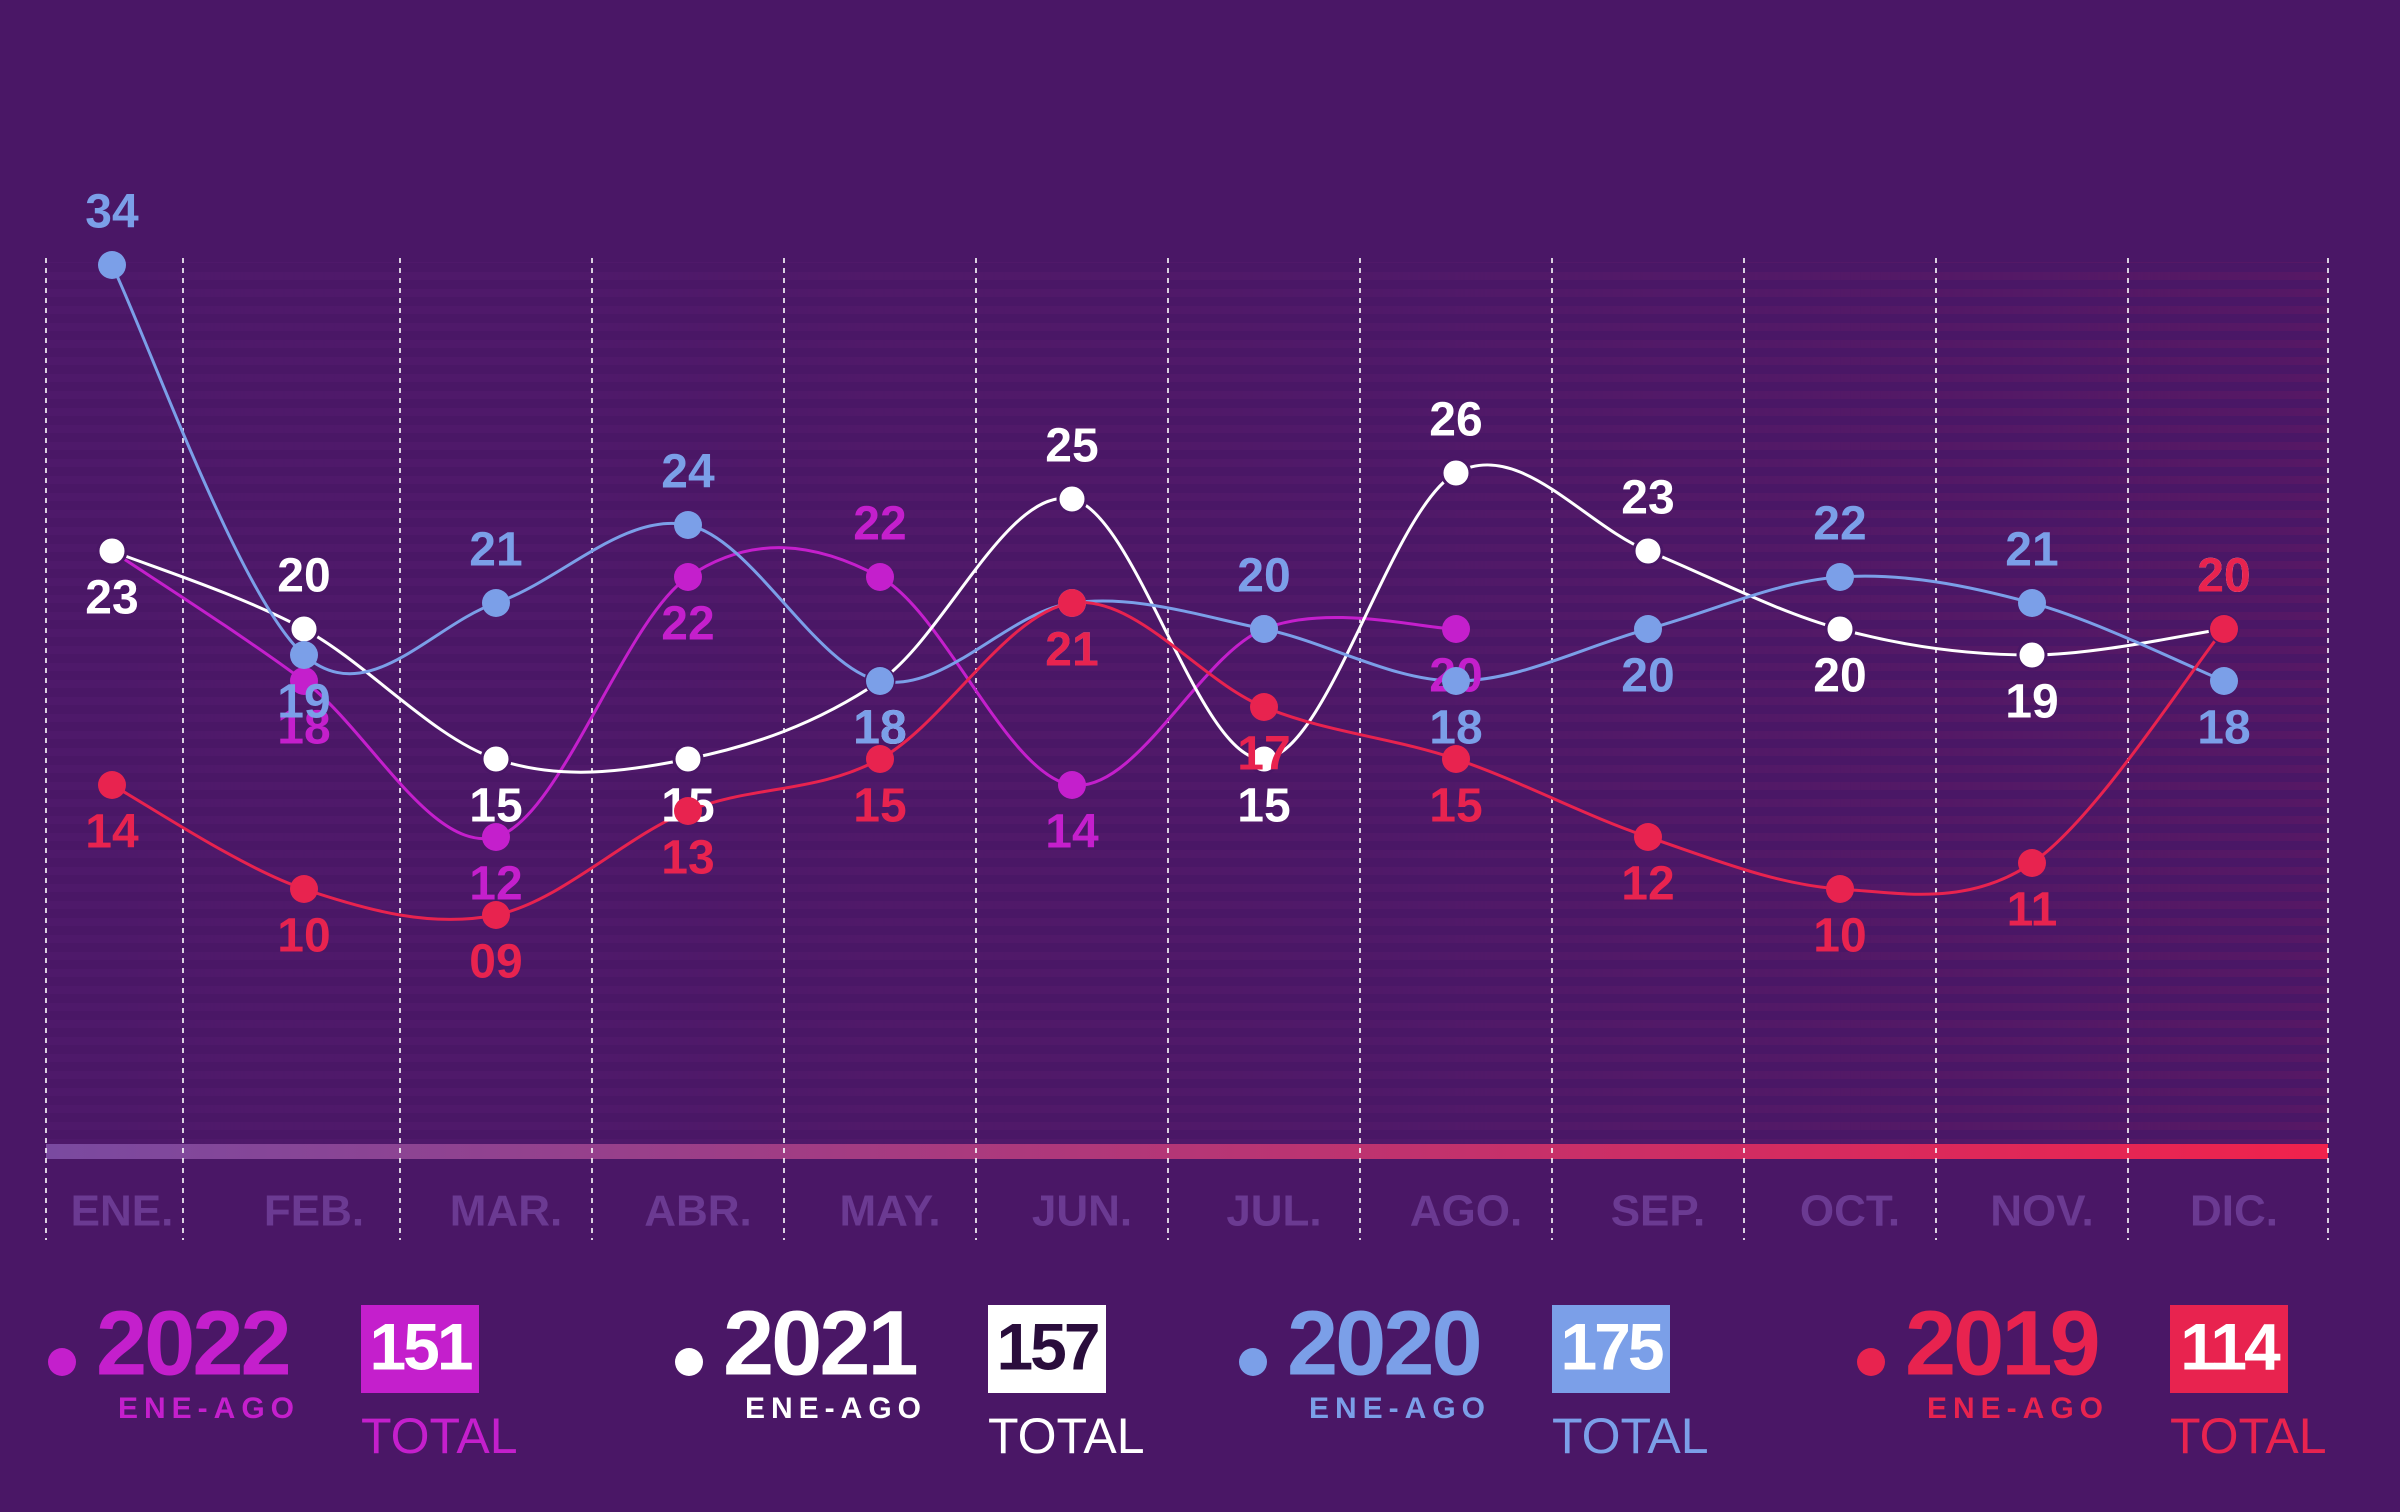  What do you see at coordinates (784, 693) in the screenshot?
I see `series-line` at bounding box center [784, 693].